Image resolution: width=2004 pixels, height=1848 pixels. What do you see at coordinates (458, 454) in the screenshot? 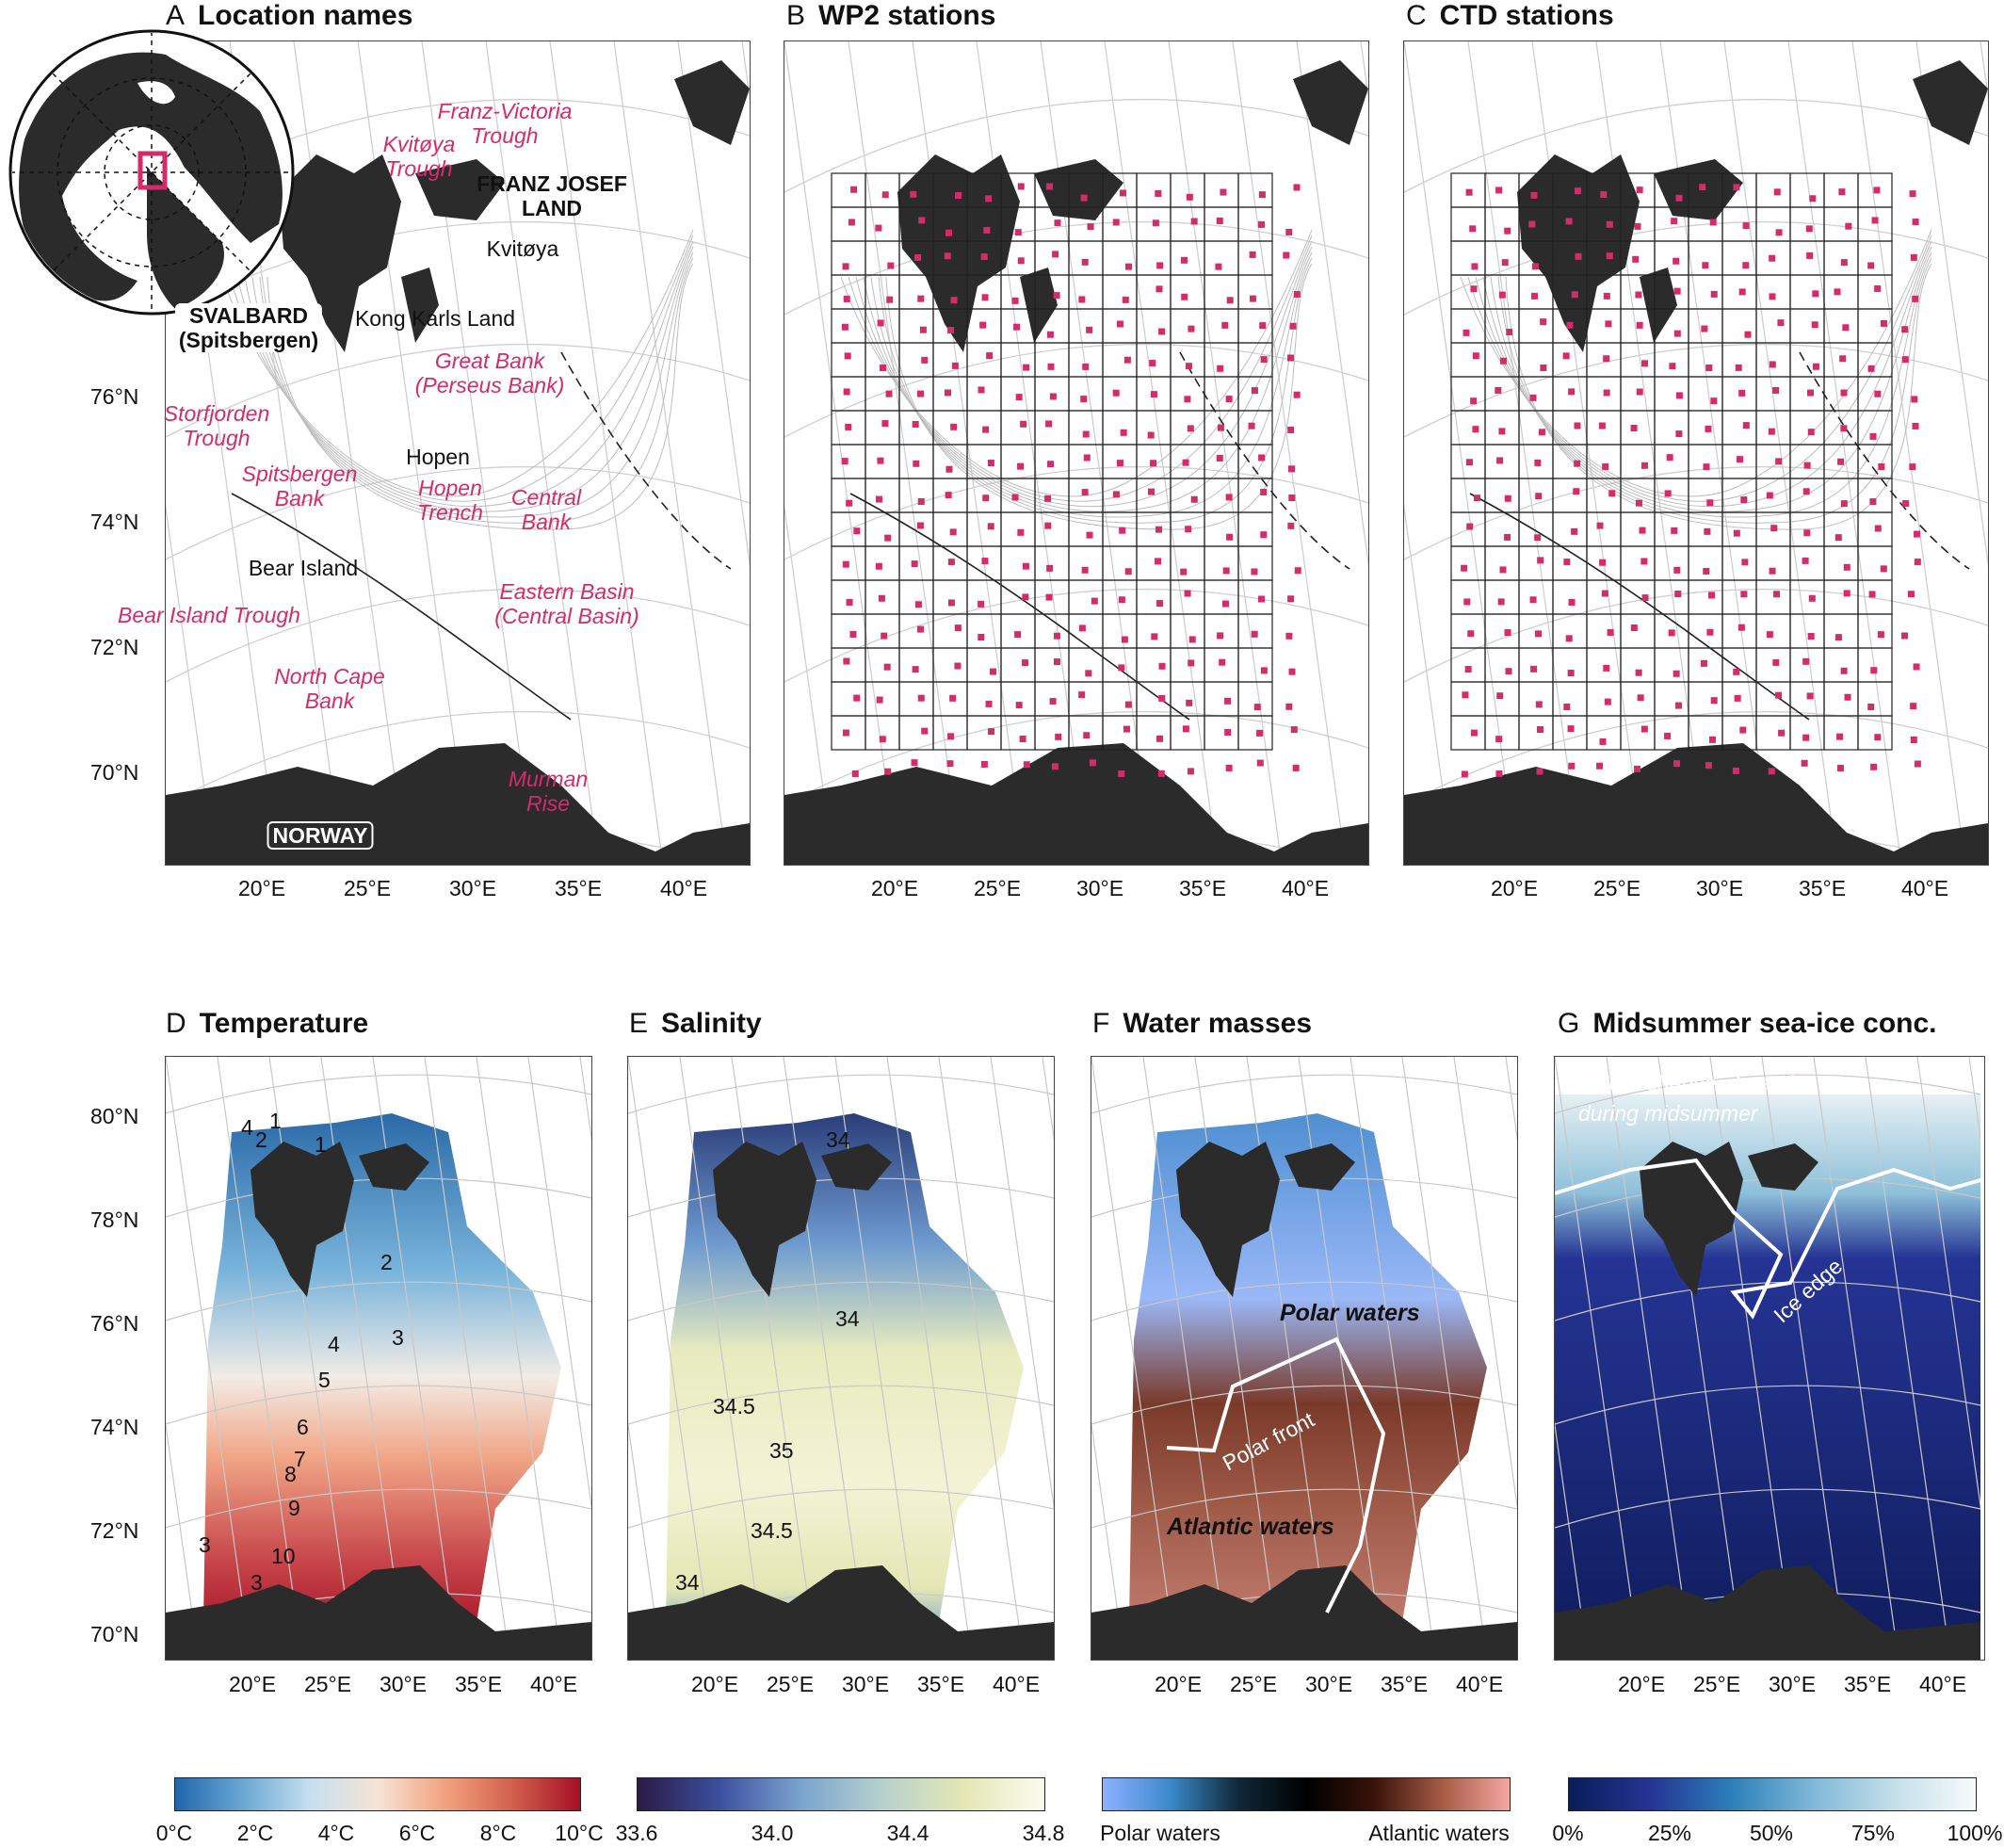
I see `map-frame-a` at bounding box center [458, 454].